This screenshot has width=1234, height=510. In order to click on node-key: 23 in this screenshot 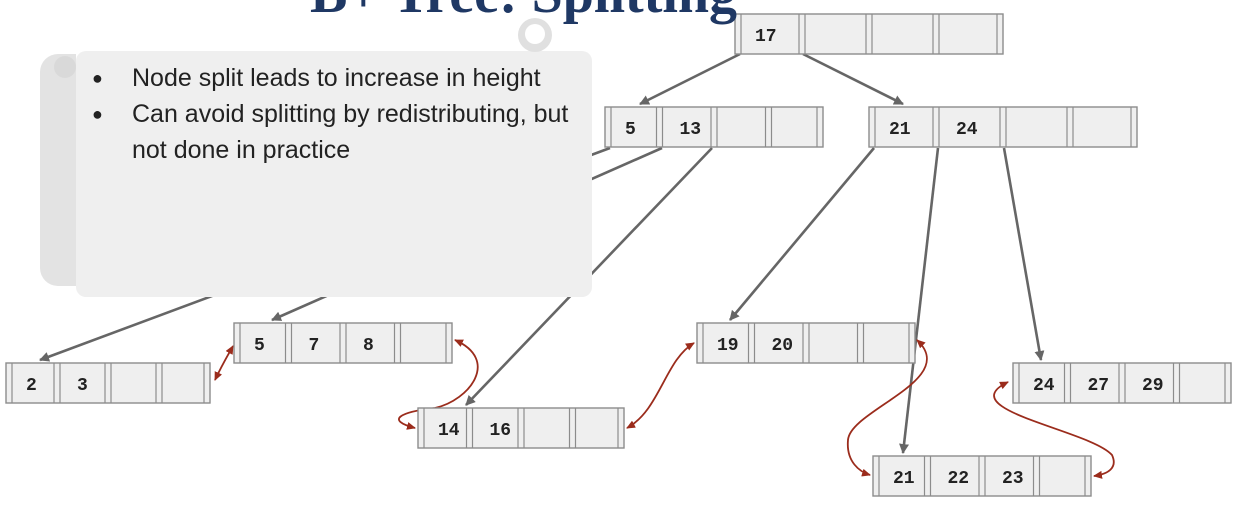, I will do `click(1013, 479)`.